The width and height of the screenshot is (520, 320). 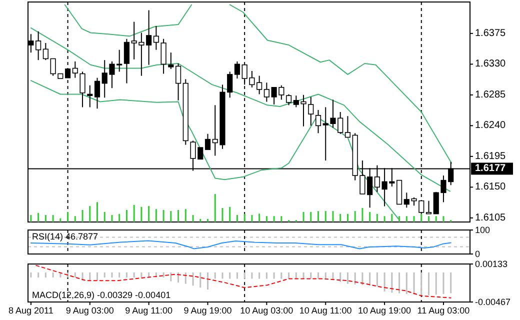 I want to click on x-tick-label: 11 Aug 03:00, so click(x=443, y=310).